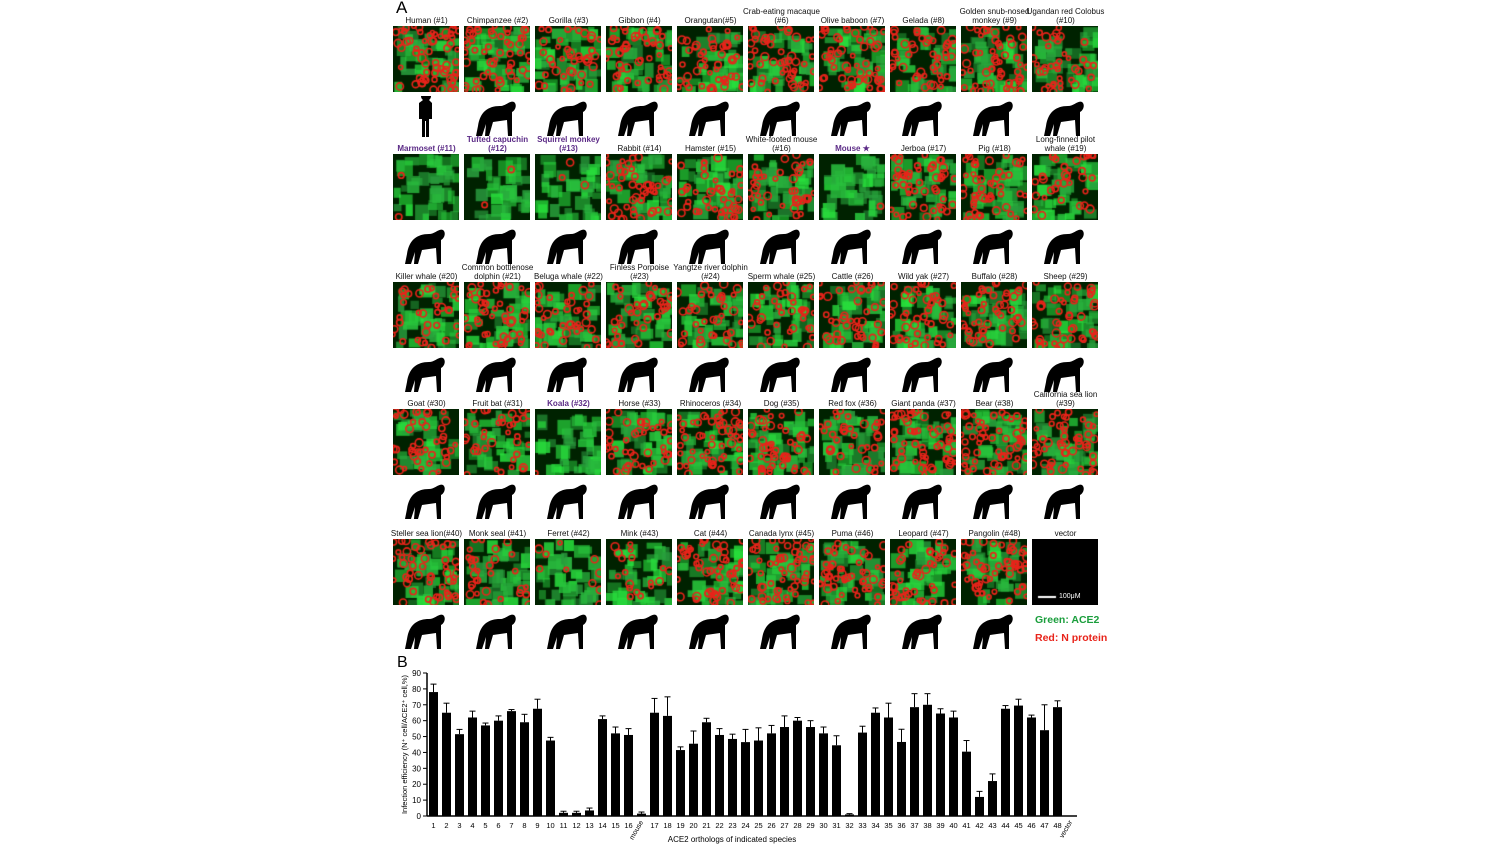 Image resolution: width=1500 pixels, height=844 pixels. I want to click on species-panel: Human (#1), so click(426, 76).